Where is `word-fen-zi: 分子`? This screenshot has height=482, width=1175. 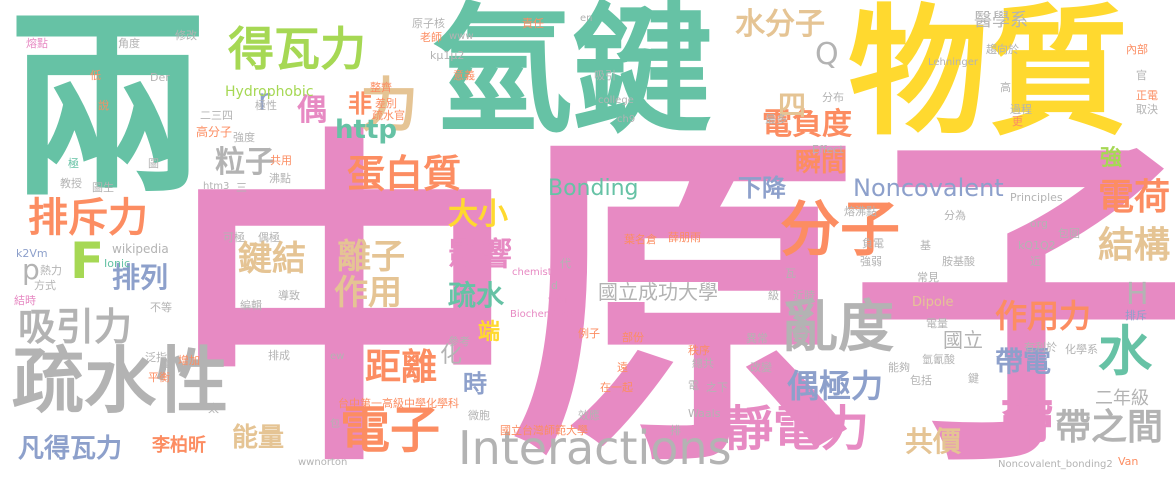 word-fen-zi: 分子 is located at coordinates (840, 230).